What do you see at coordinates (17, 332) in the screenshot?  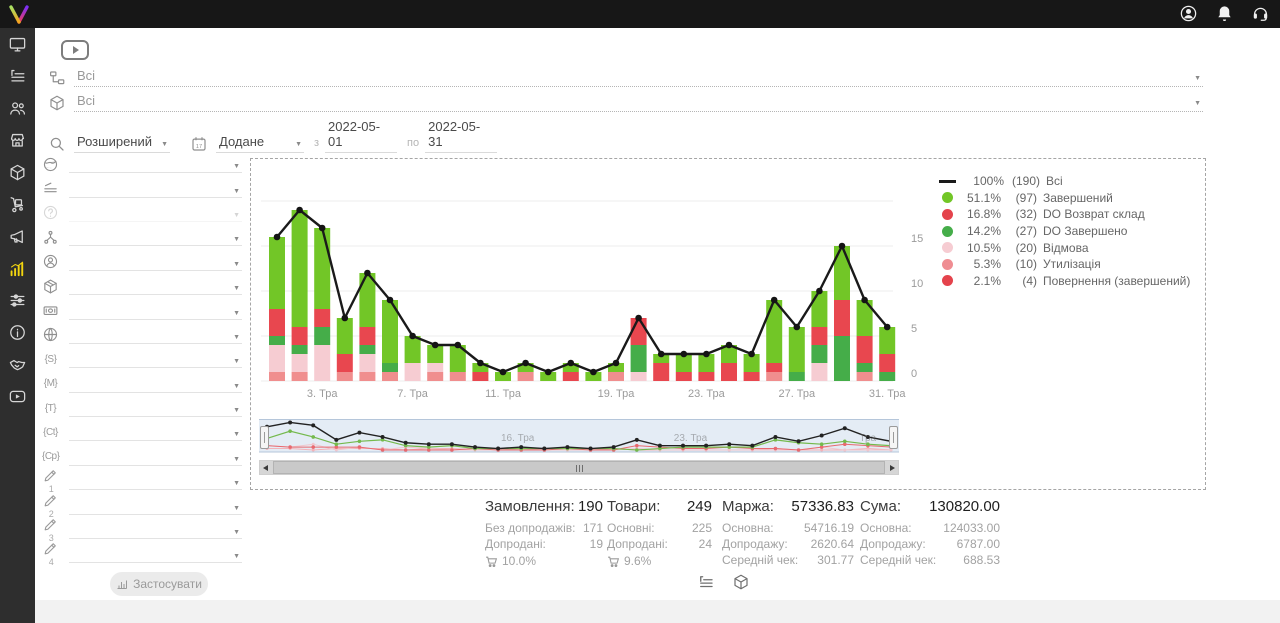 I see `sidebar-item-info` at bounding box center [17, 332].